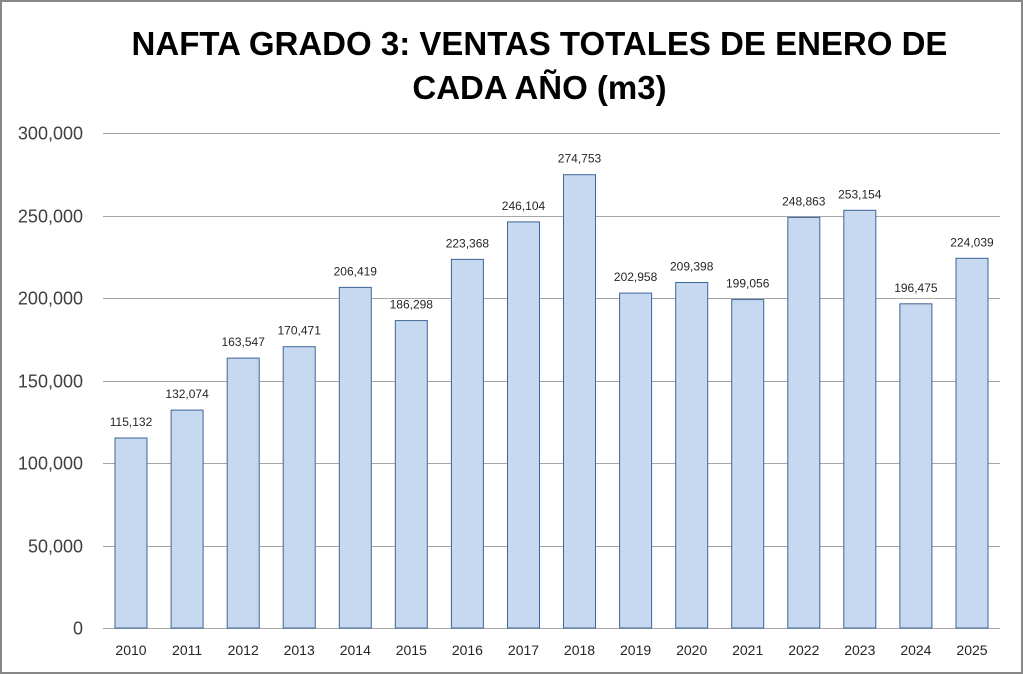 The height and width of the screenshot is (674, 1023). I want to click on x-tick-label: 2022, so click(803, 650).